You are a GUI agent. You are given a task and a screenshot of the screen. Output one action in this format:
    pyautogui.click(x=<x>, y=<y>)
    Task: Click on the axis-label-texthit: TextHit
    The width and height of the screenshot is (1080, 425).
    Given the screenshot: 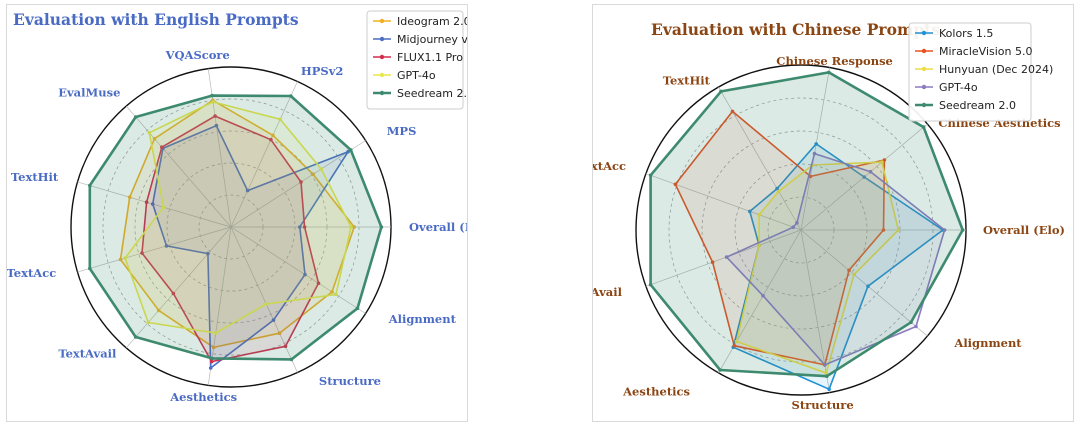 What is the action you would take?
    pyautogui.click(x=687, y=80)
    